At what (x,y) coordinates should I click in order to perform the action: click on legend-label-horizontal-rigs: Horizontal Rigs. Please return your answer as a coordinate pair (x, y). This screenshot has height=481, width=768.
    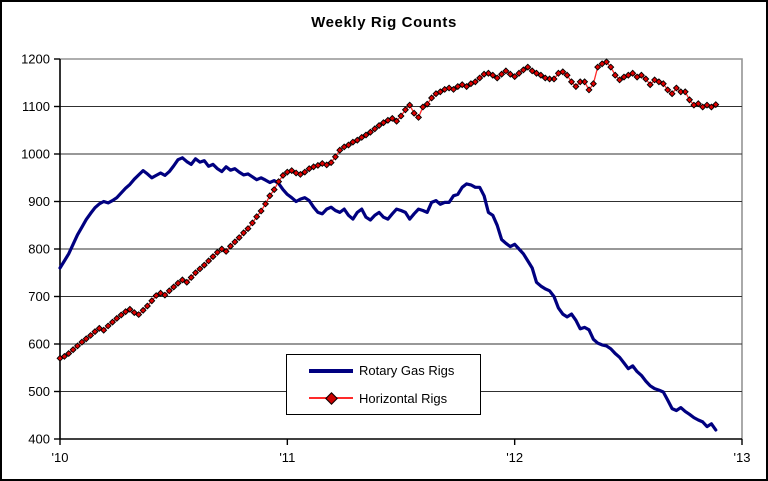
    Looking at the image, I should click on (403, 398).